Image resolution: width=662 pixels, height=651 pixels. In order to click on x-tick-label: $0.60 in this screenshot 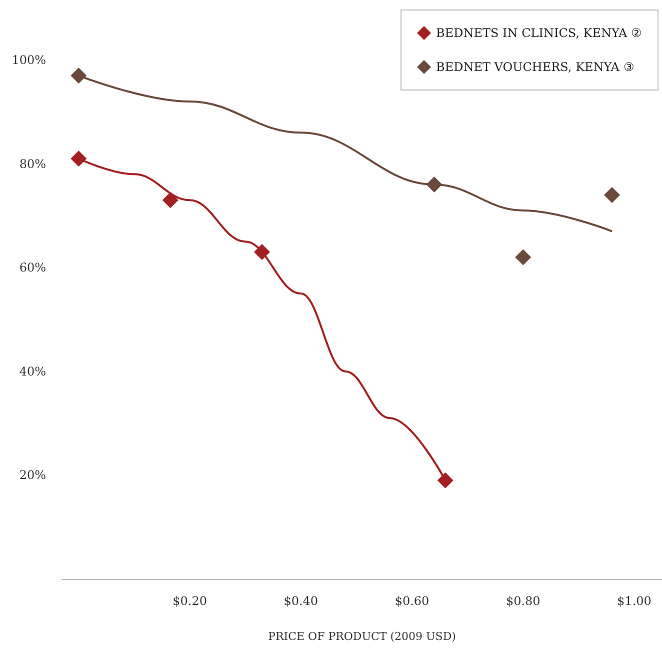, I will do `click(412, 601)`.